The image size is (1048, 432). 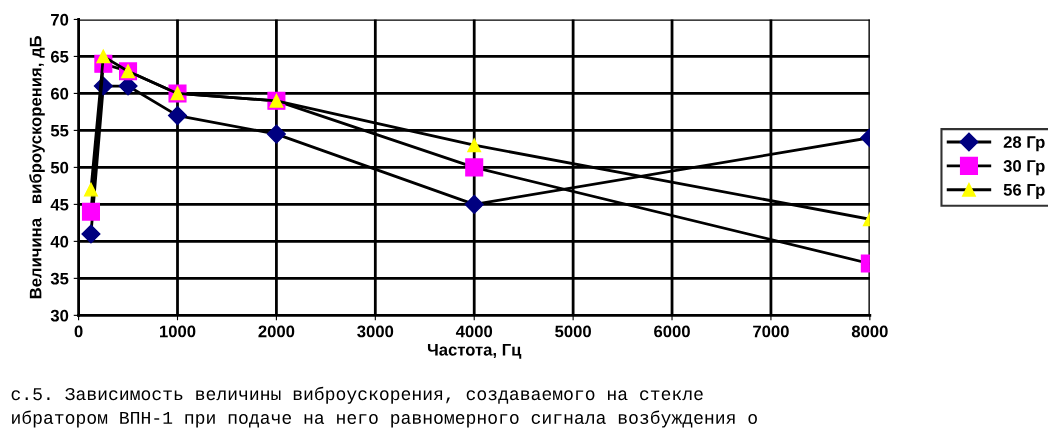 What do you see at coordinates (59, 204) in the screenshot?
I see `y-tick-label: 45` at bounding box center [59, 204].